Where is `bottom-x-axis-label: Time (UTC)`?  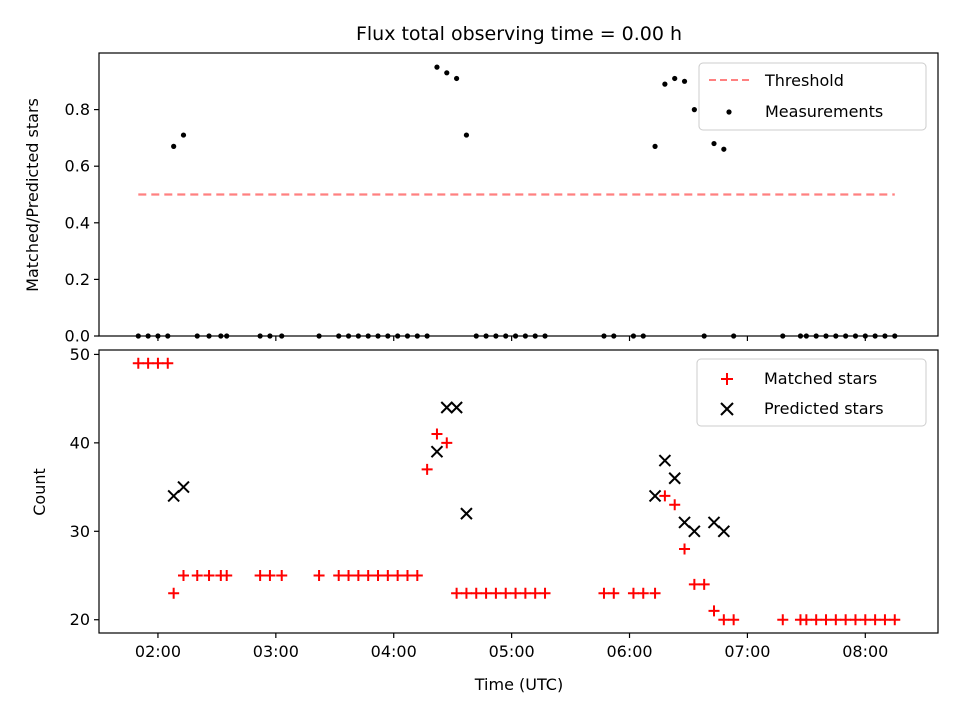
bottom-x-axis-label: Time (UTC) is located at coordinates (518, 684).